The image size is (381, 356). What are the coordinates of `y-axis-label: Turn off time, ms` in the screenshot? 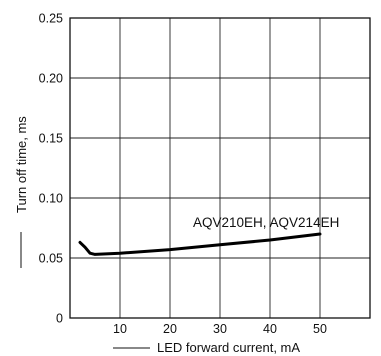 It's located at (21, 164).